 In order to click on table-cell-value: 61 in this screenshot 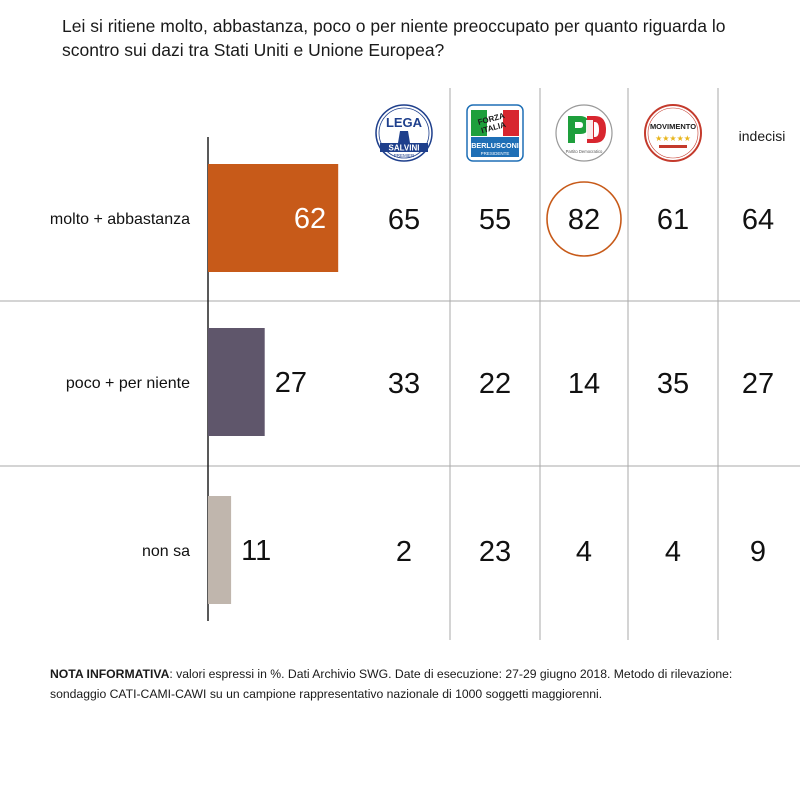, I will do `click(673, 220)`.